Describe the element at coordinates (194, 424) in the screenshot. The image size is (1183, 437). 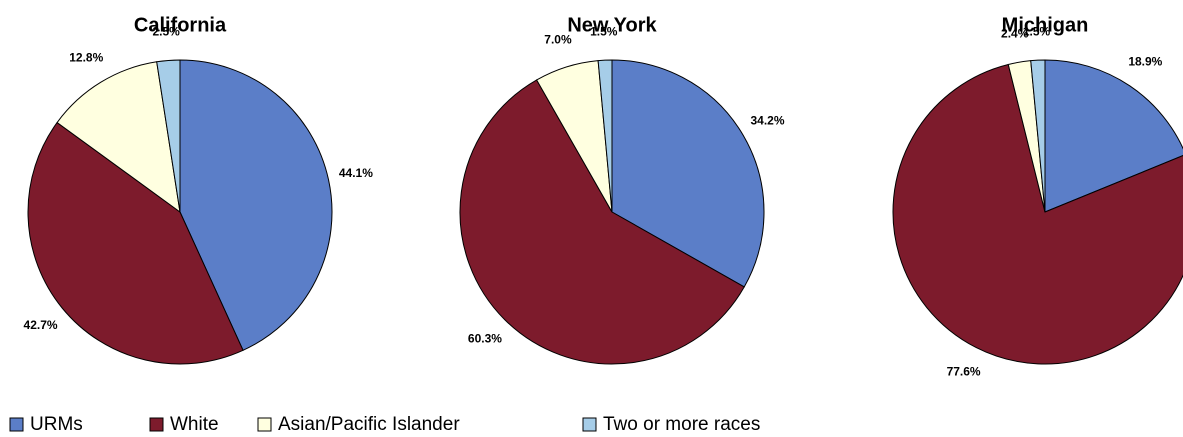
I see `legend-label: White` at that location.